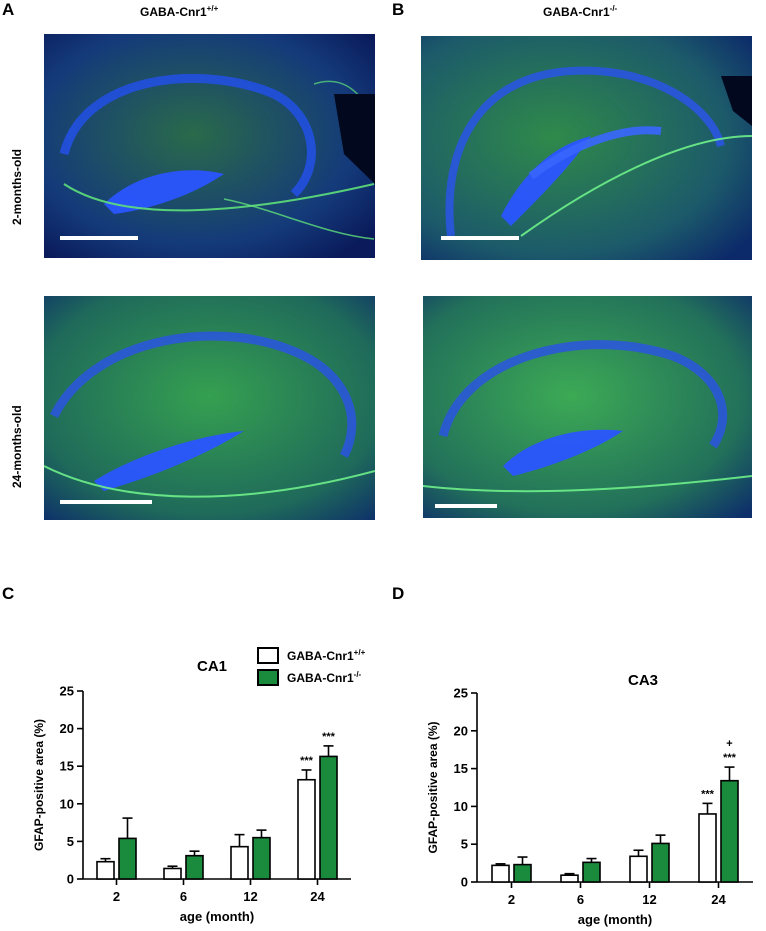 This screenshot has height=931, width=766. What do you see at coordinates (209, 408) in the screenshot?
I see `micrograph-wt-24-months` at bounding box center [209, 408].